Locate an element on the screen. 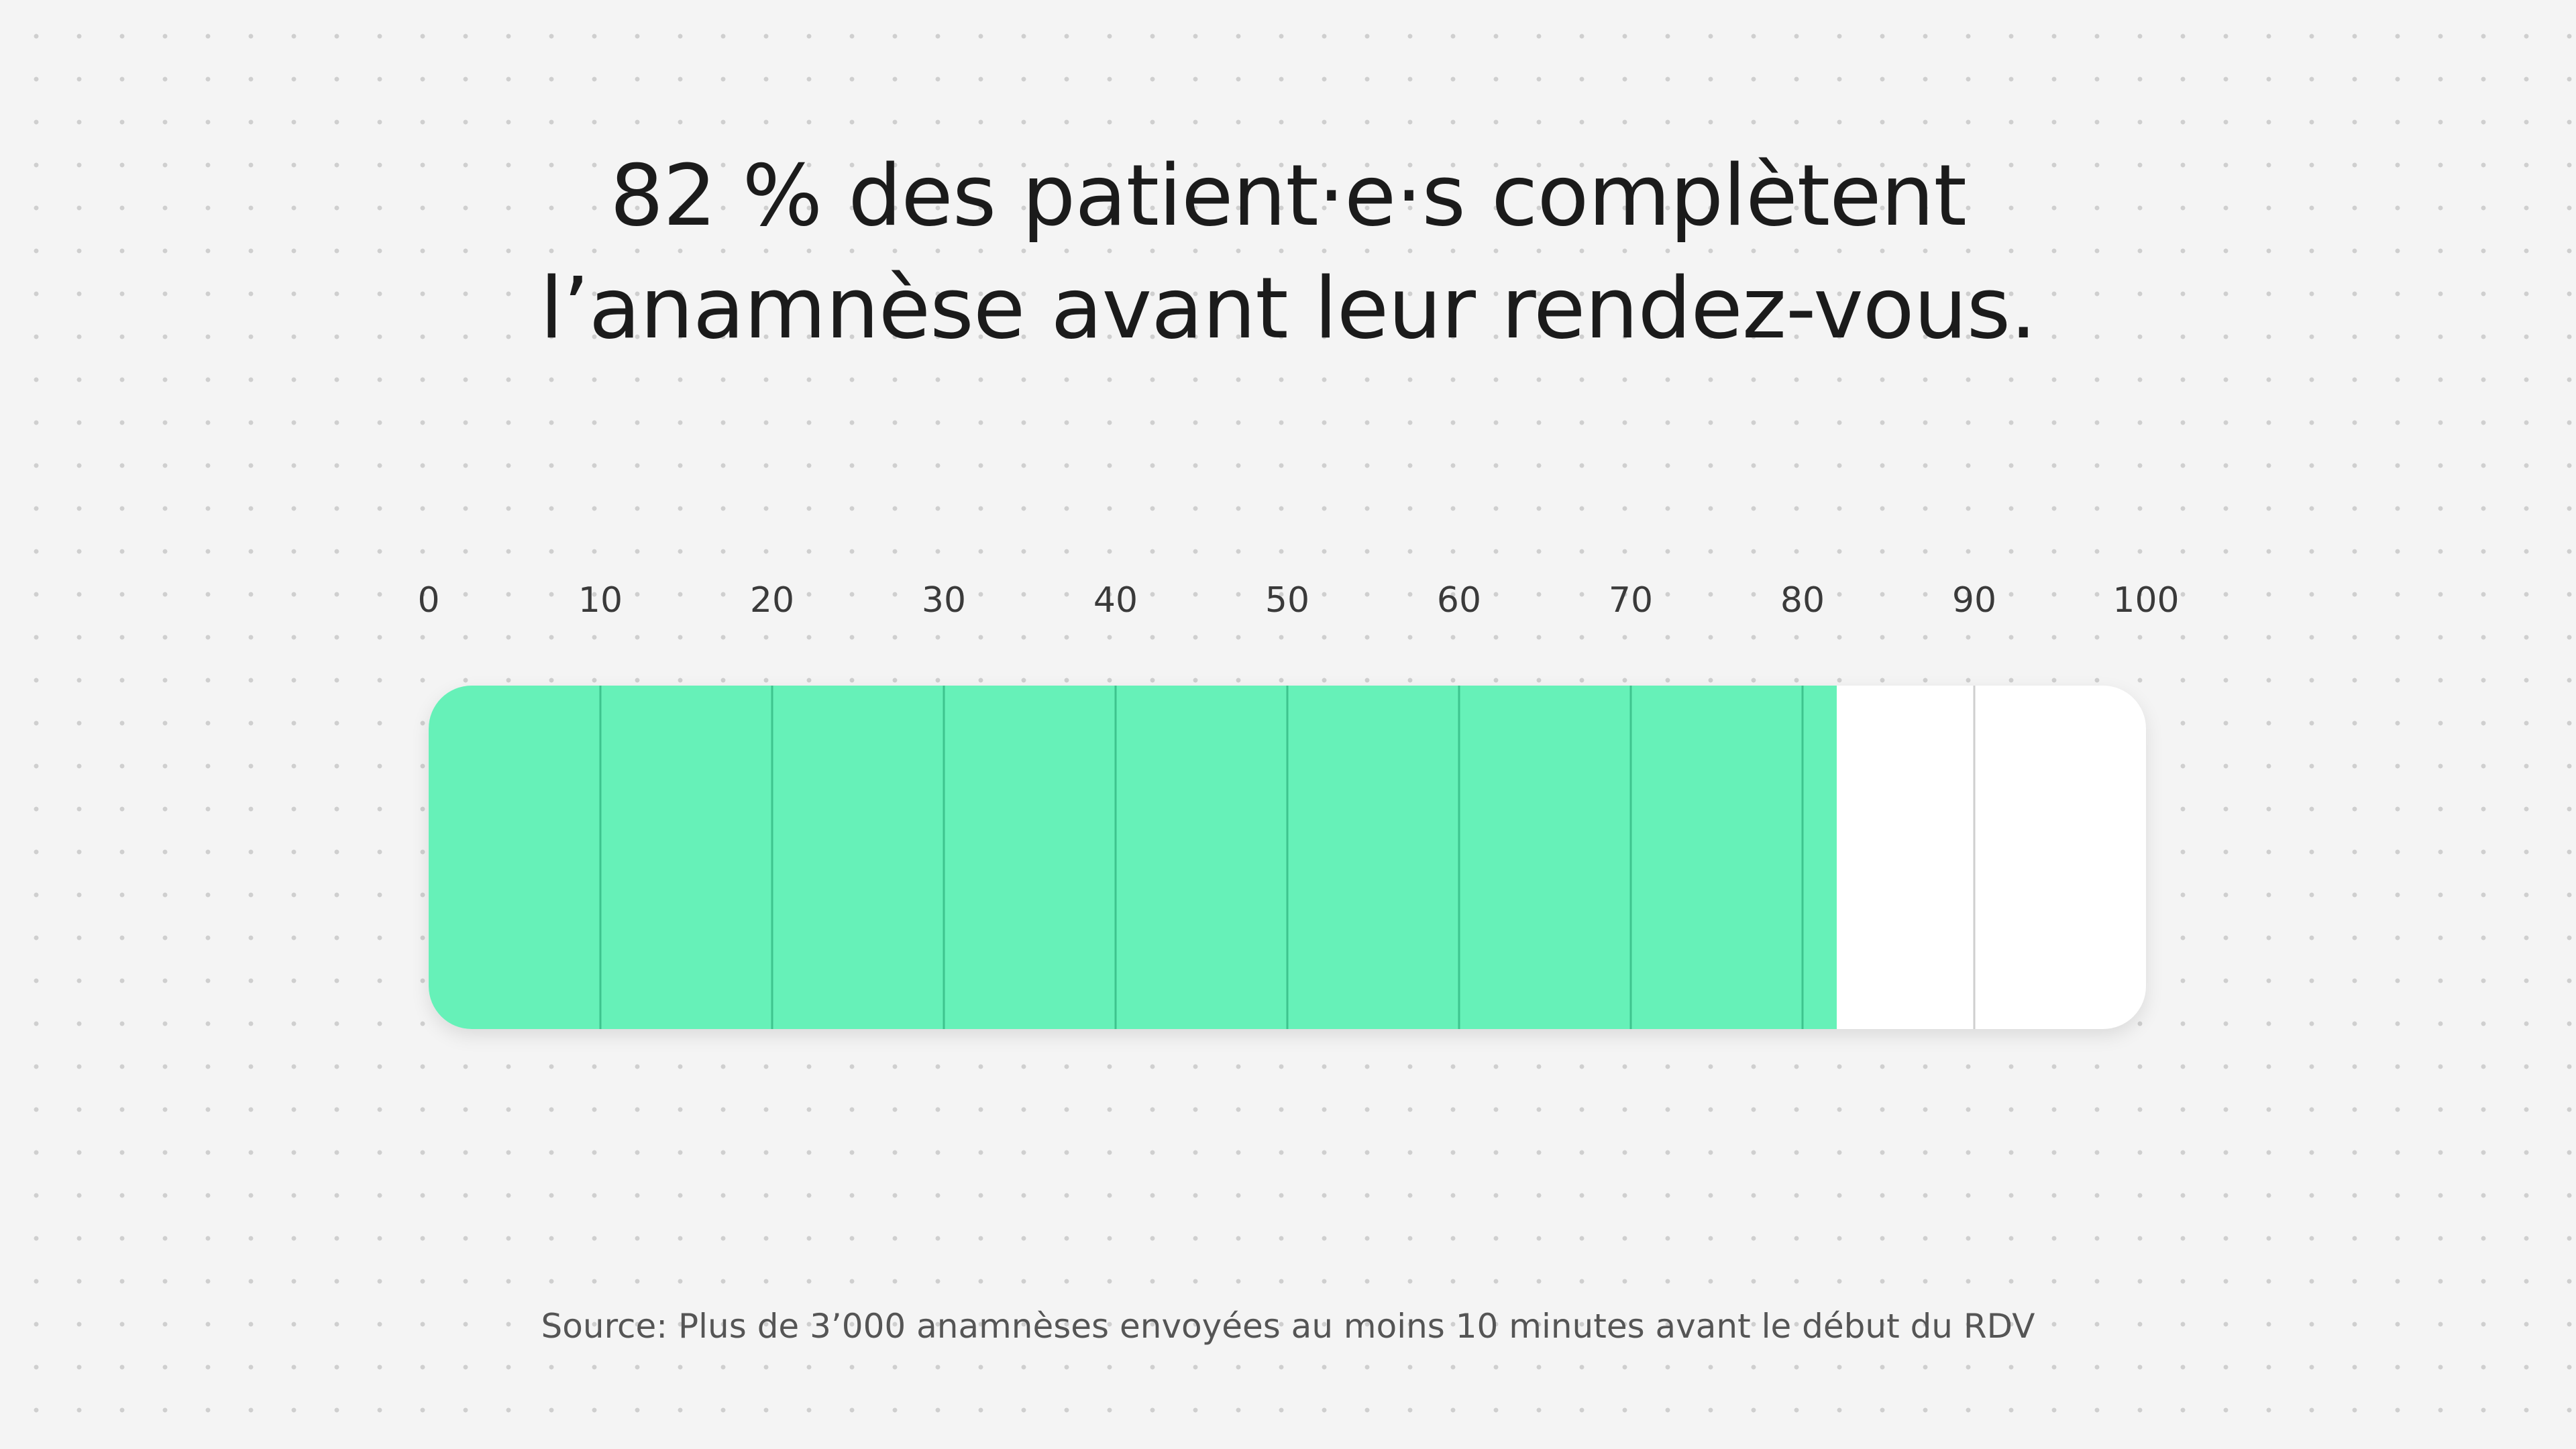  x-tick-label-0: 0 is located at coordinates (428, 600).